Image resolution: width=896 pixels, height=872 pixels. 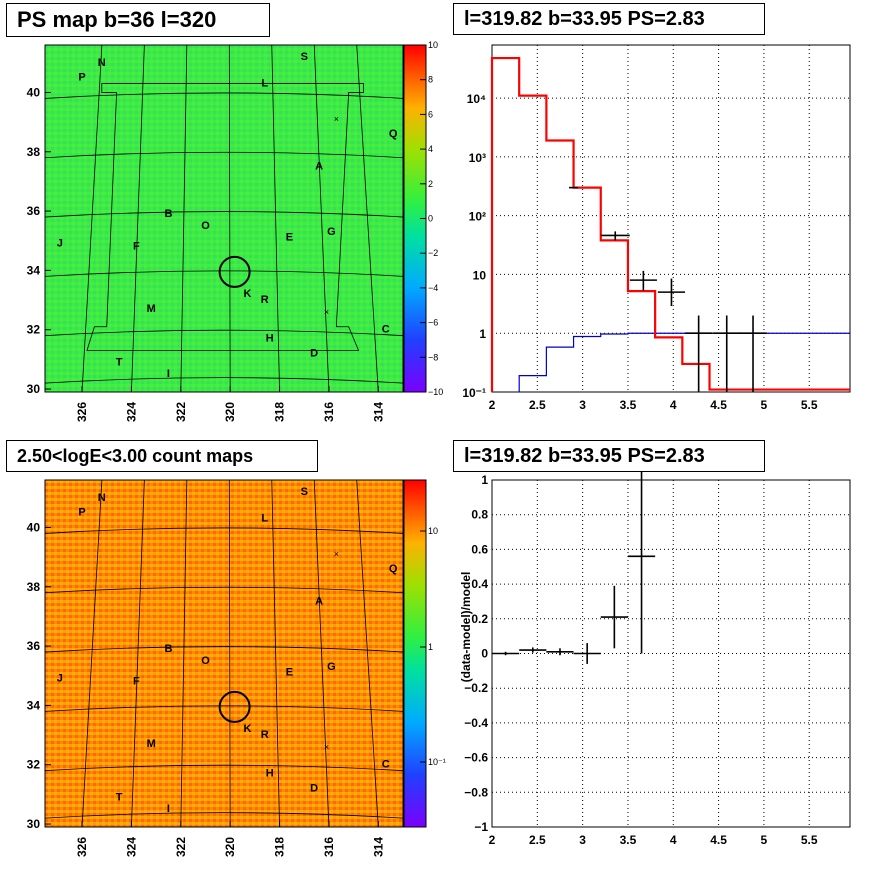 What do you see at coordinates (319, 167) in the screenshot?
I see `source-label-A: A` at bounding box center [319, 167].